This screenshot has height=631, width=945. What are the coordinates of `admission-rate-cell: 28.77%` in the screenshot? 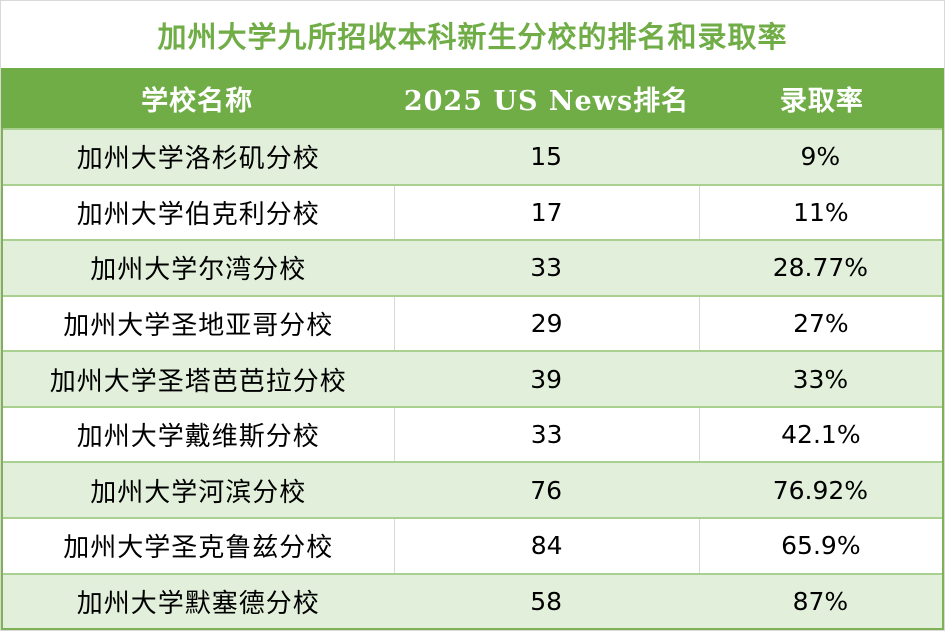 It's located at (820, 268).